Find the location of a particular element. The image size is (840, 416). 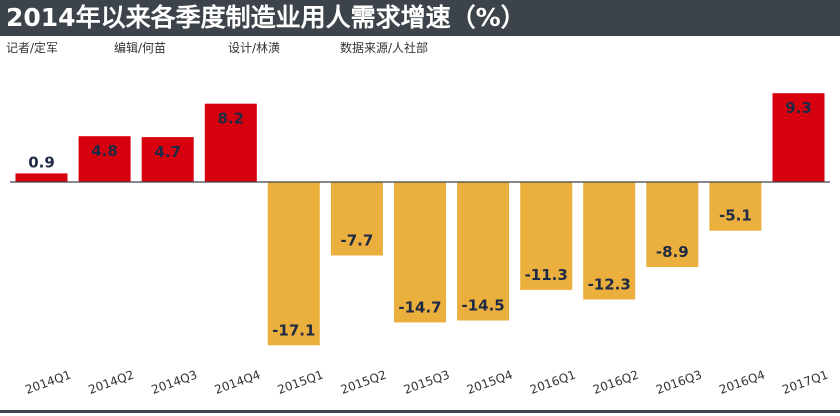

x-tick-label-2014Q2: 2014Q2 is located at coordinates (111, 382).